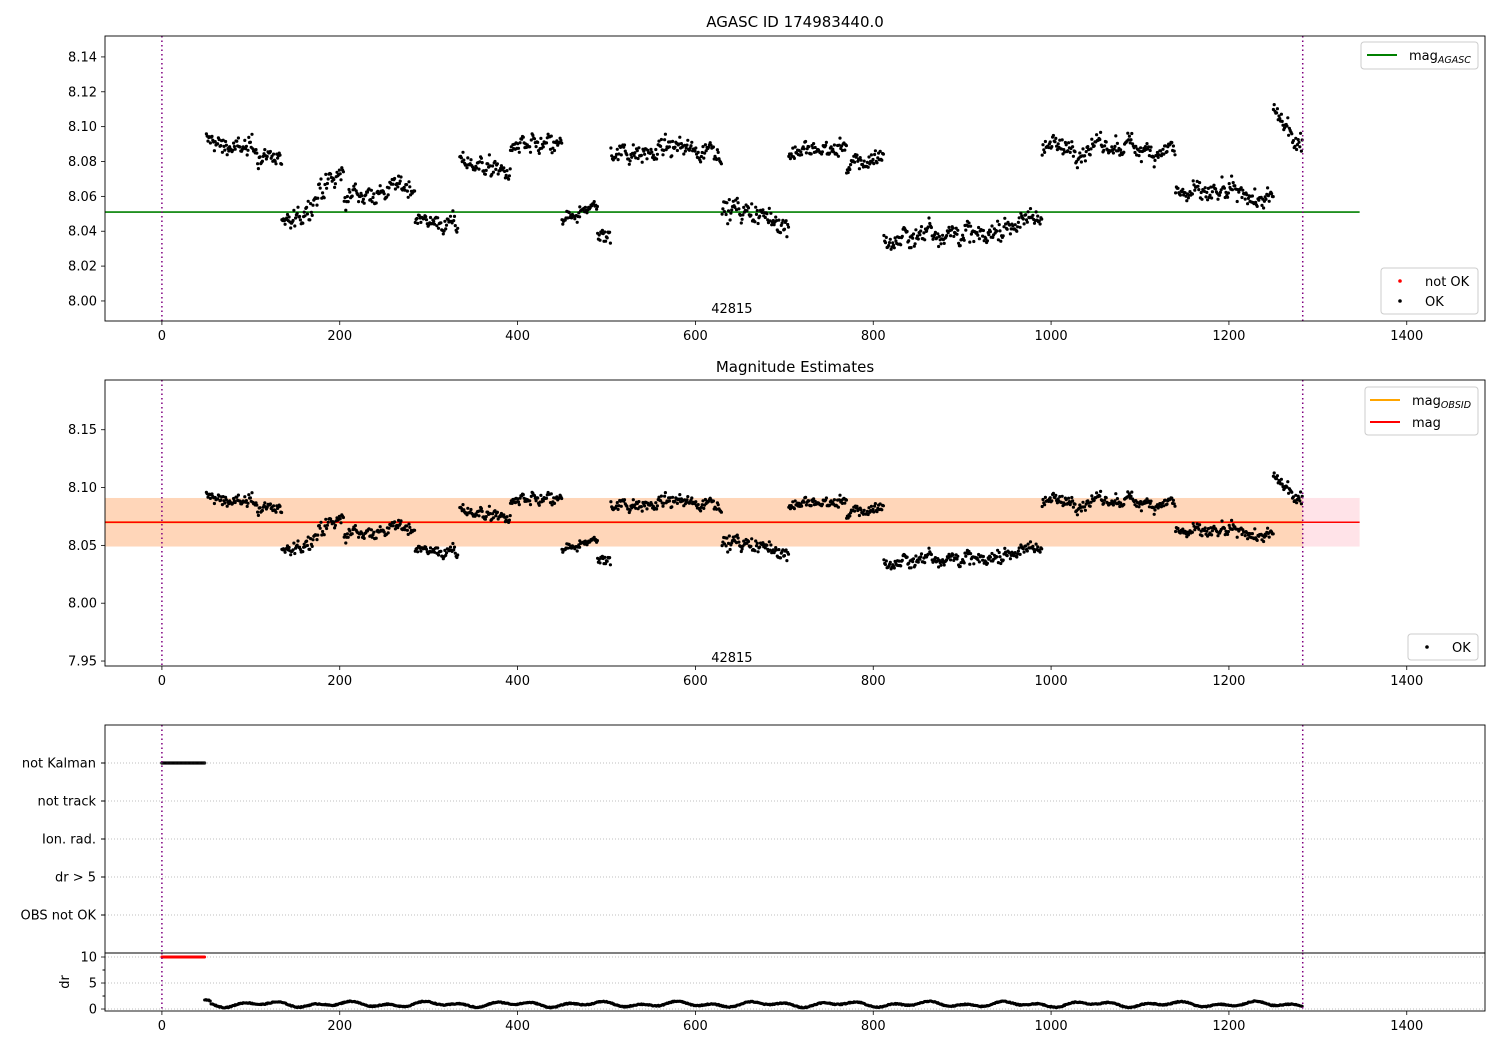 This screenshot has width=1500, height=1054. I want to click on x-tick-label: 1000, so click(1051, 681).